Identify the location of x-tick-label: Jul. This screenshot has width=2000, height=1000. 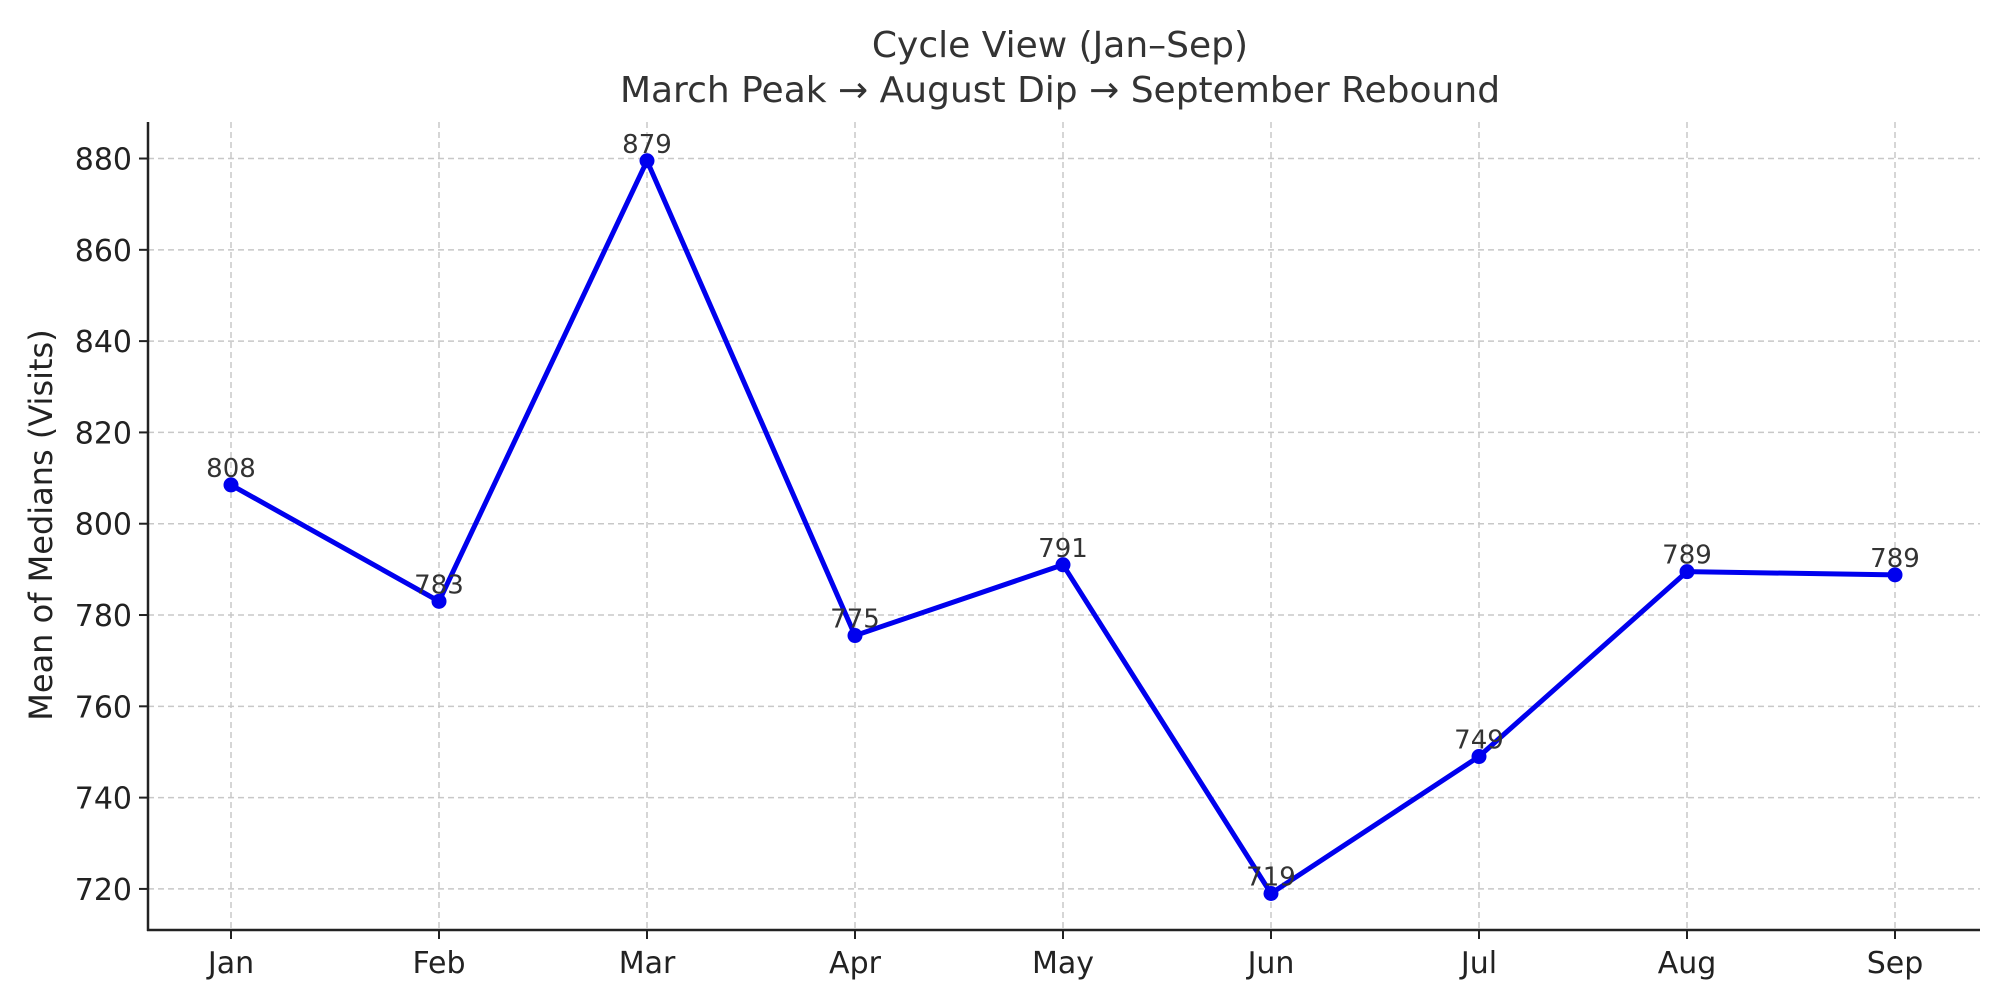
(1478, 963).